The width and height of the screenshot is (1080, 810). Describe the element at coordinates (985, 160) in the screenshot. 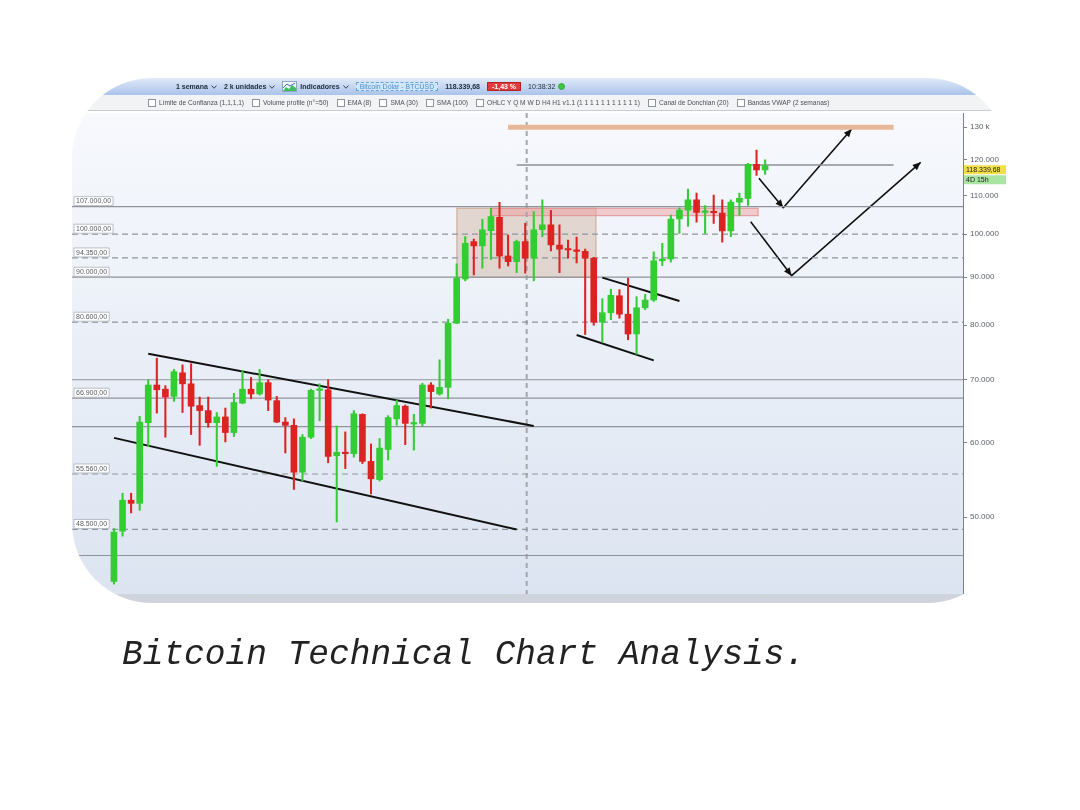

I see `y-tick-label: 120.000` at that location.